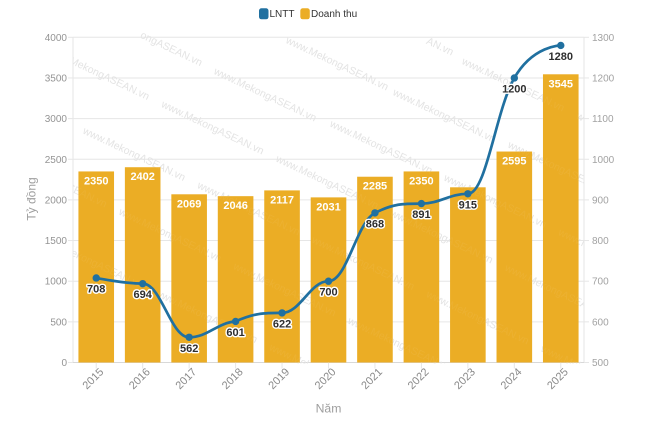  I want to click on svg-text: 694, so click(143, 295).